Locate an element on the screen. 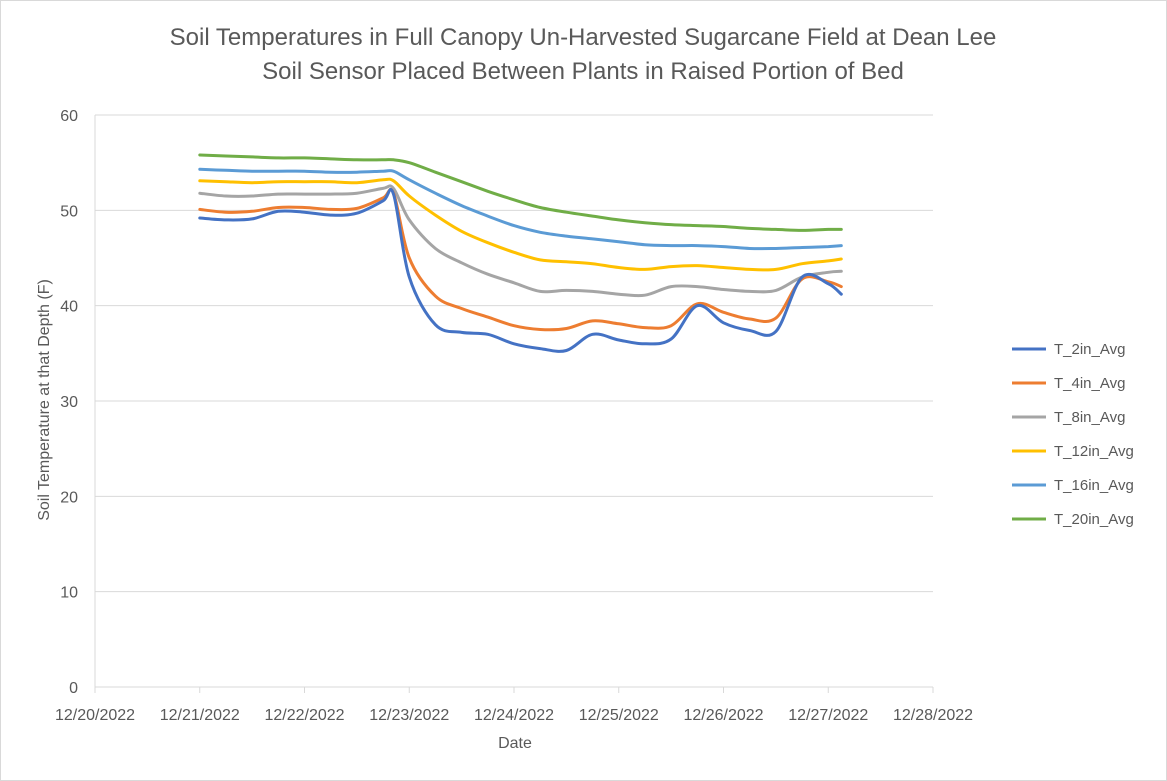  series-line-t-2in-avg is located at coordinates (520, 270).